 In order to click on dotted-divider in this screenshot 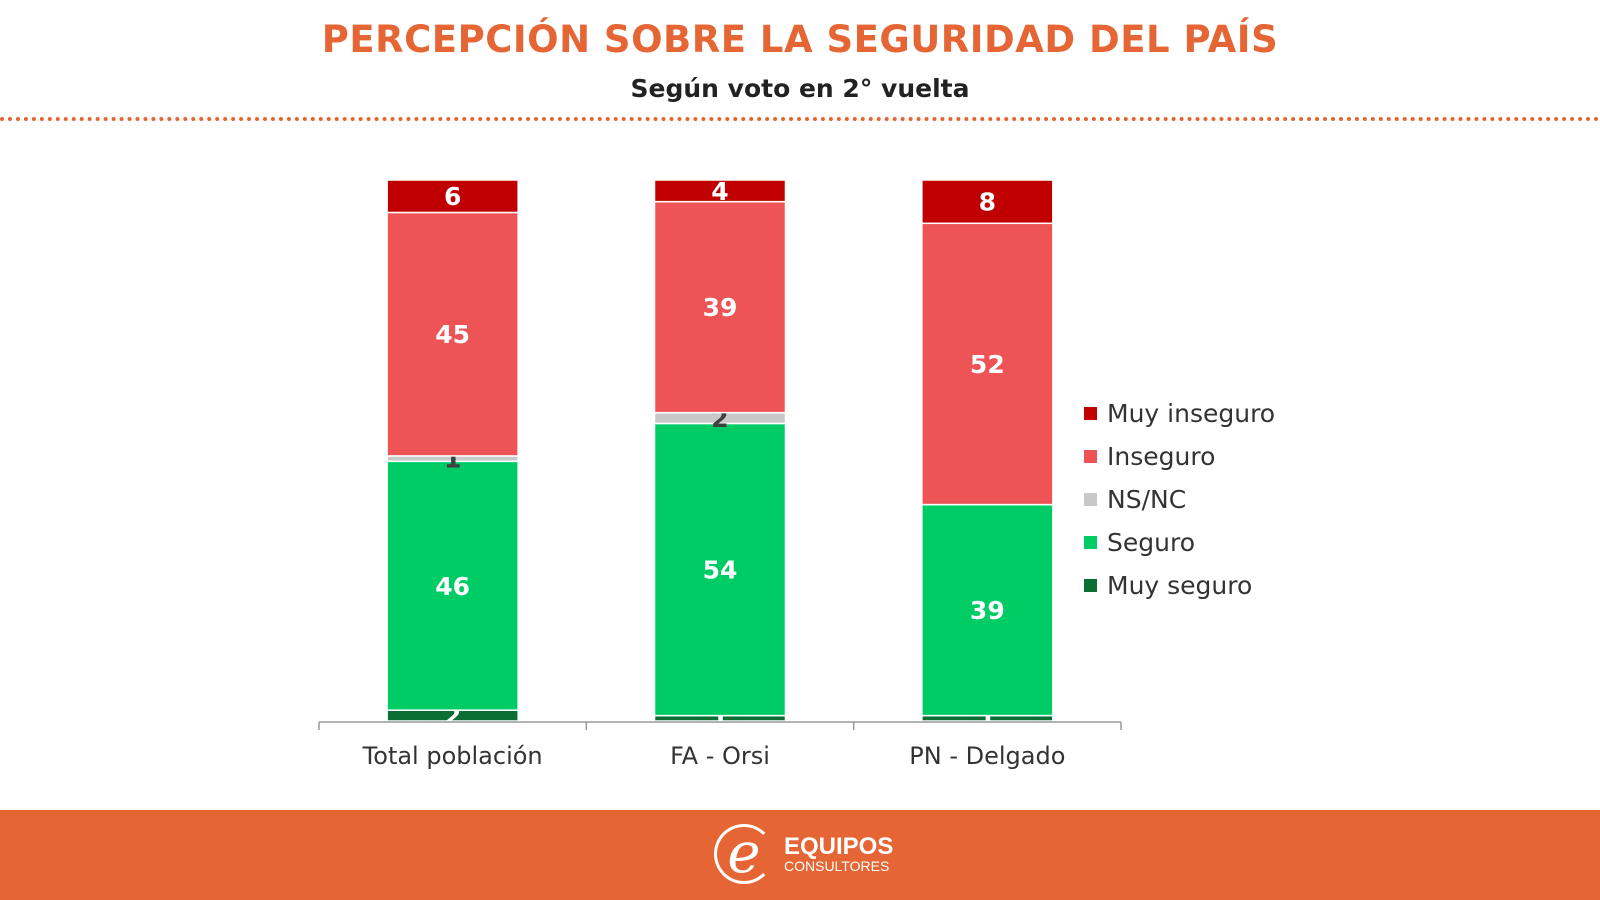, I will do `click(800, 119)`.